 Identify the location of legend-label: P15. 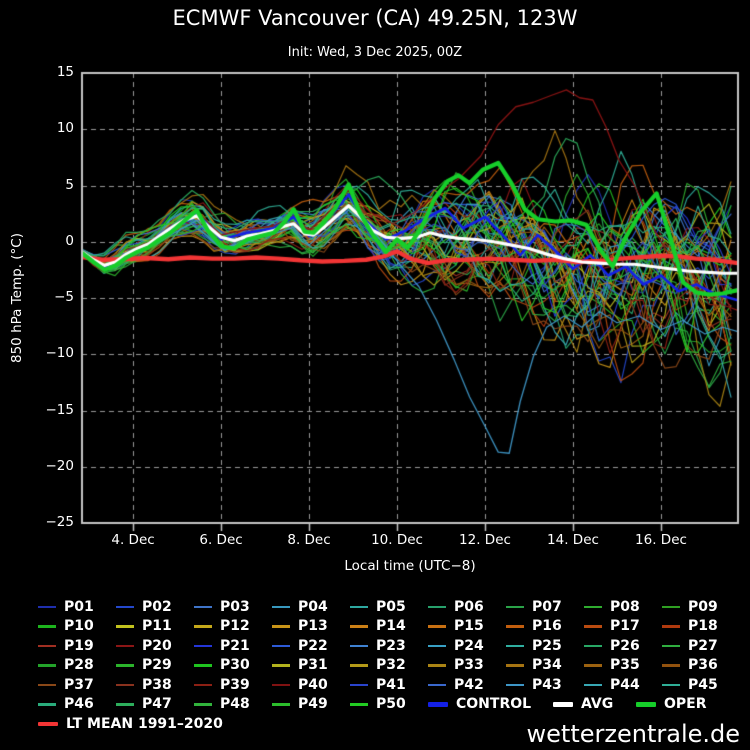
(469, 626).